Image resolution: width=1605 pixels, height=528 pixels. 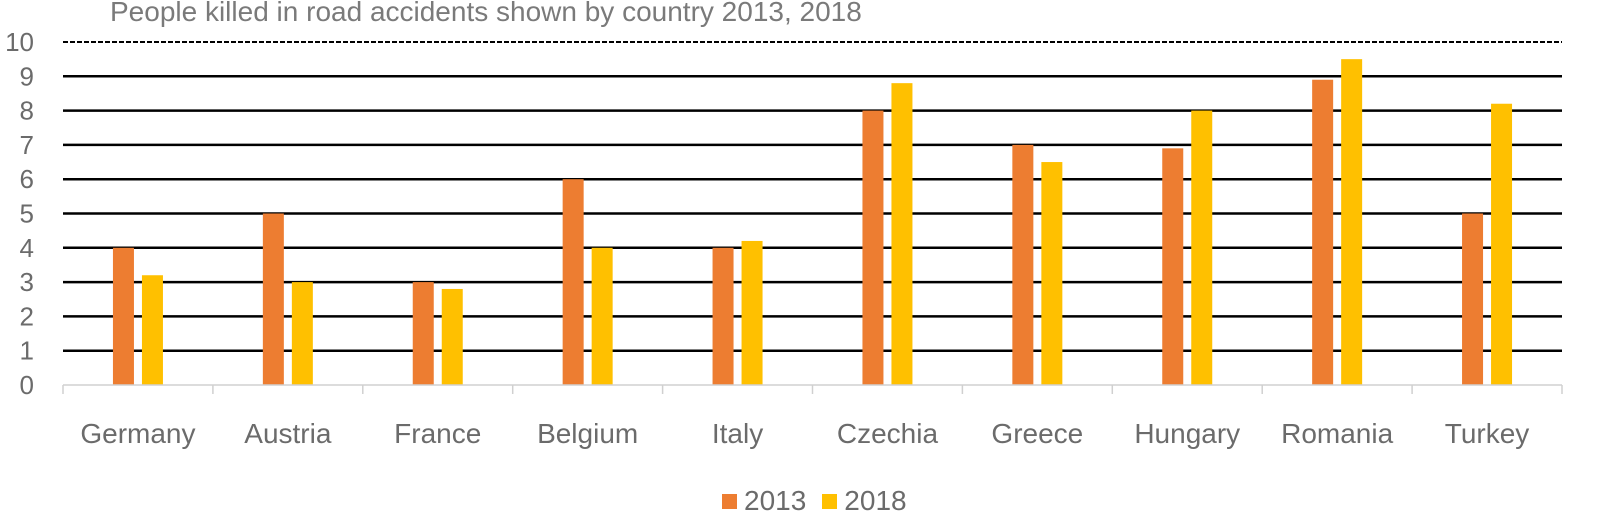 What do you see at coordinates (273, 299) in the screenshot?
I see `bar-austria-2013` at bounding box center [273, 299].